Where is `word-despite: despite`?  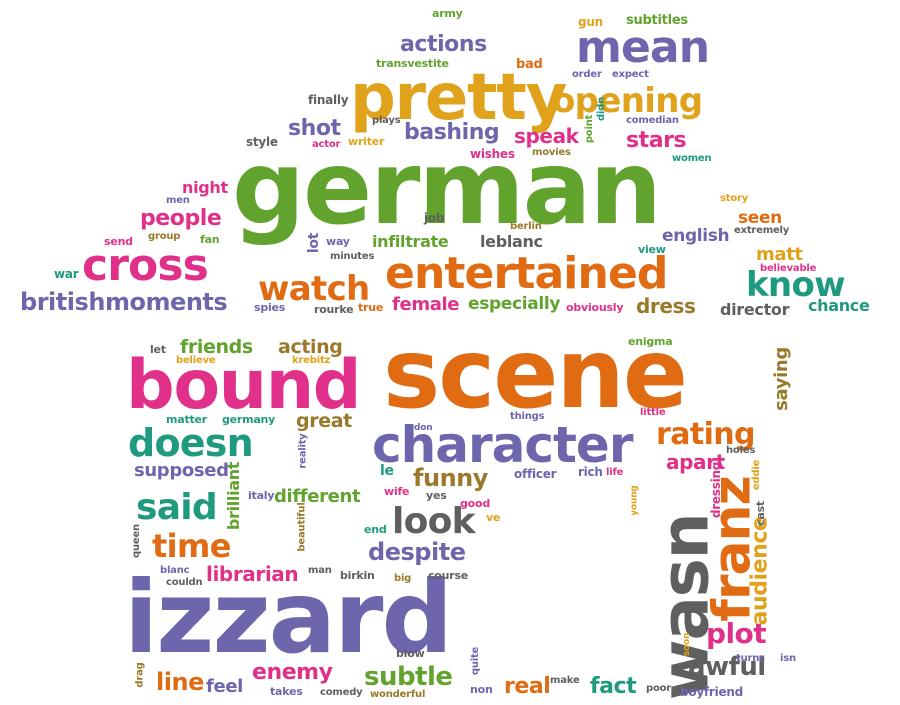
word-despite: despite is located at coordinates (417, 552).